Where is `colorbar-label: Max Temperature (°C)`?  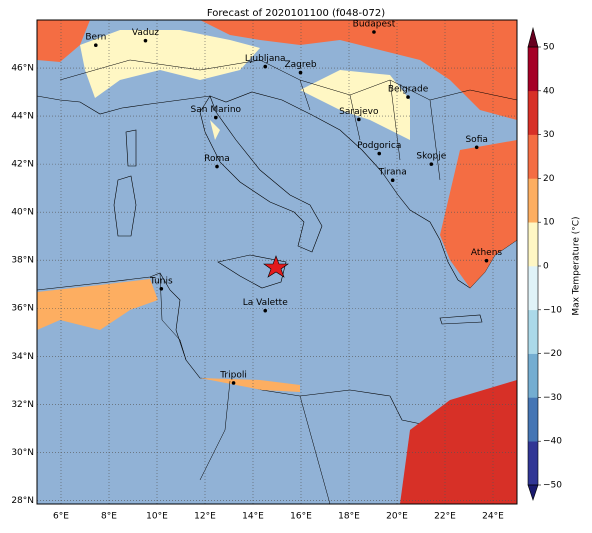
colorbar-label: Max Temperature (°C) is located at coordinates (577, 265).